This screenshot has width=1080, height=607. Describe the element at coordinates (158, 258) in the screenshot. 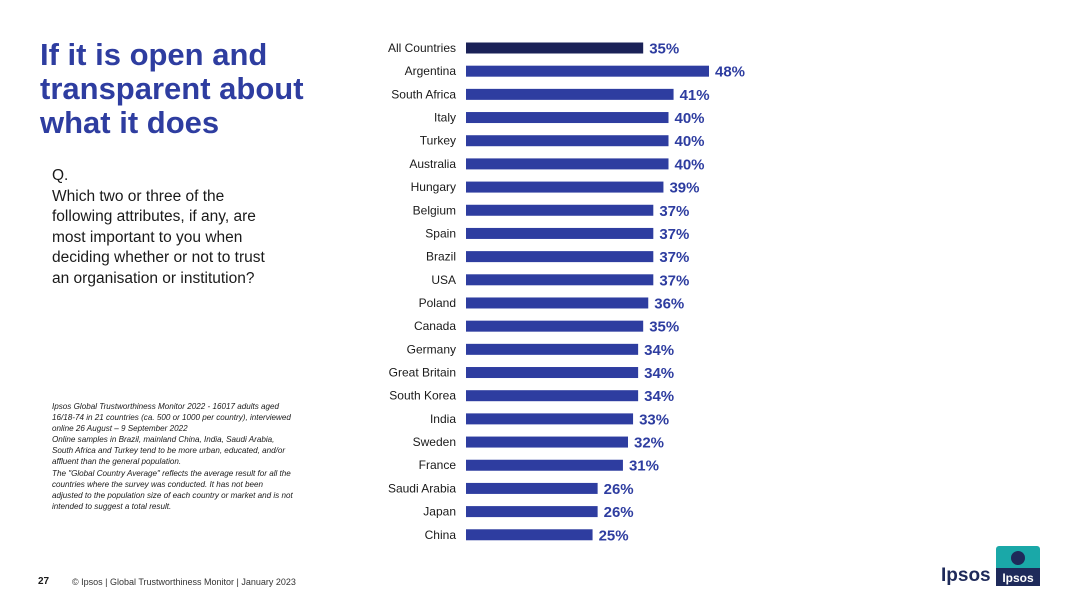

I see `question-line: deciding whether or not to trust` at that location.